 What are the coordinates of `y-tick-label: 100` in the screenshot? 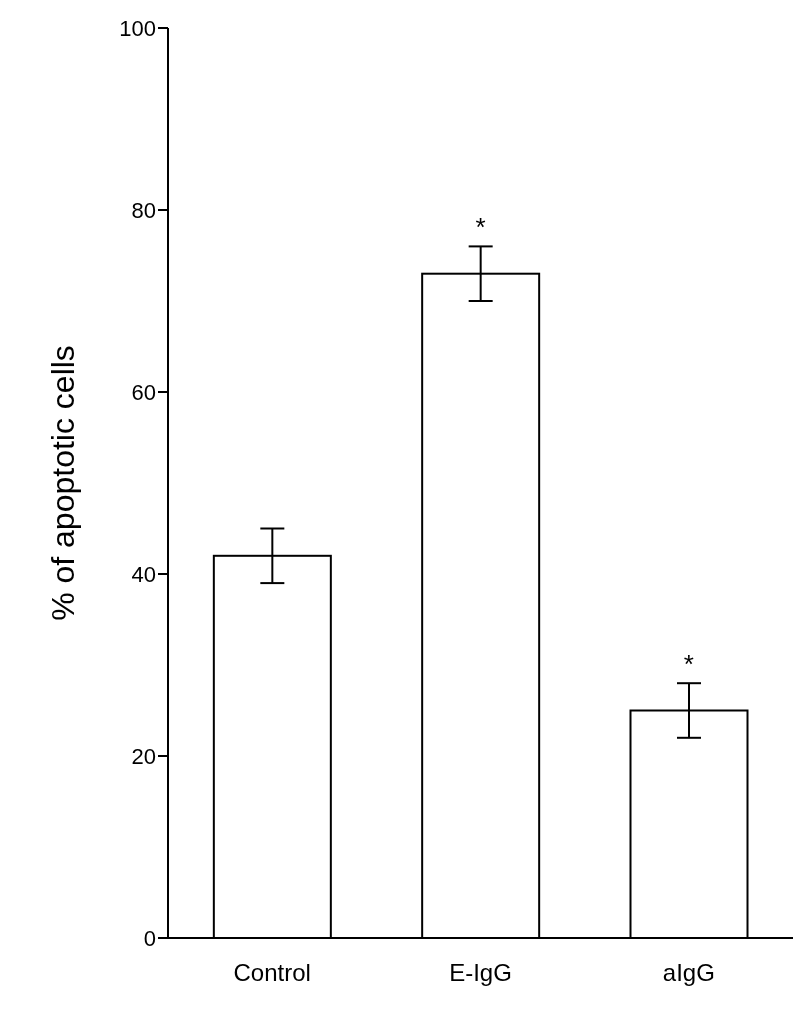 It's located at (137, 28).